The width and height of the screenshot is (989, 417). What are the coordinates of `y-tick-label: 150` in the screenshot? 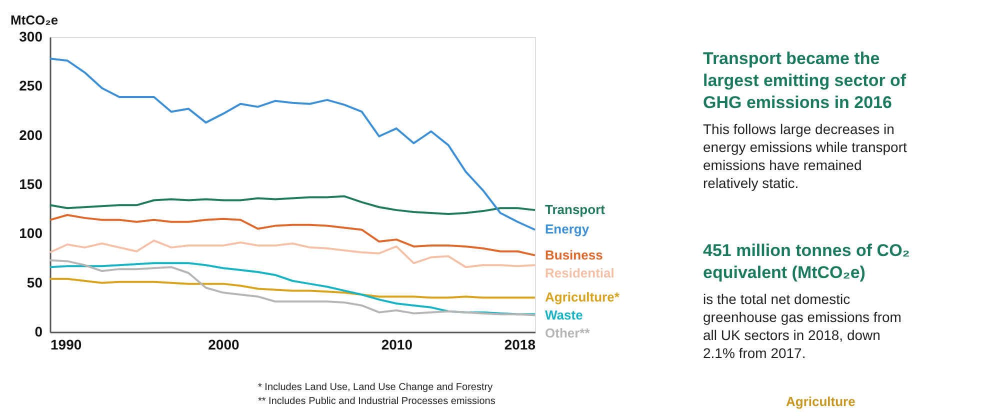 It's located at (31, 184).